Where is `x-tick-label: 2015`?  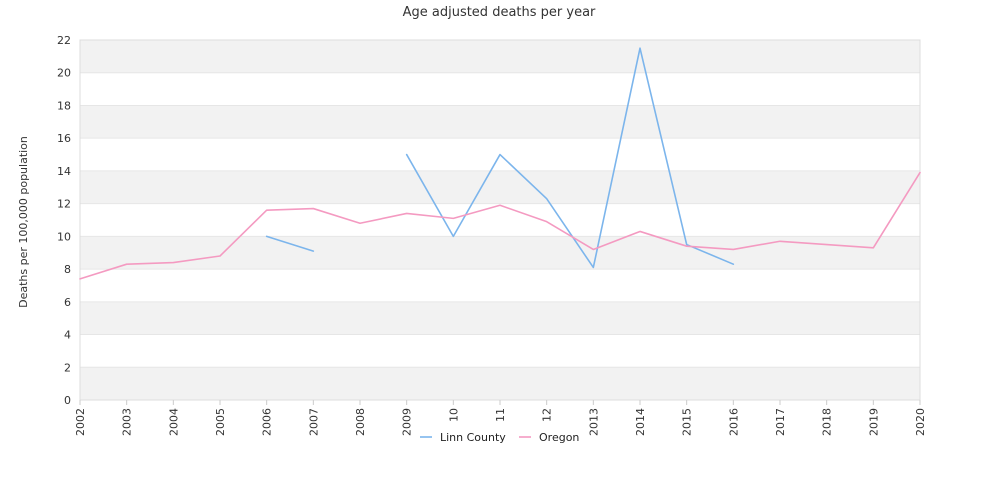
x-tick-label: 2015 is located at coordinates (687, 422).